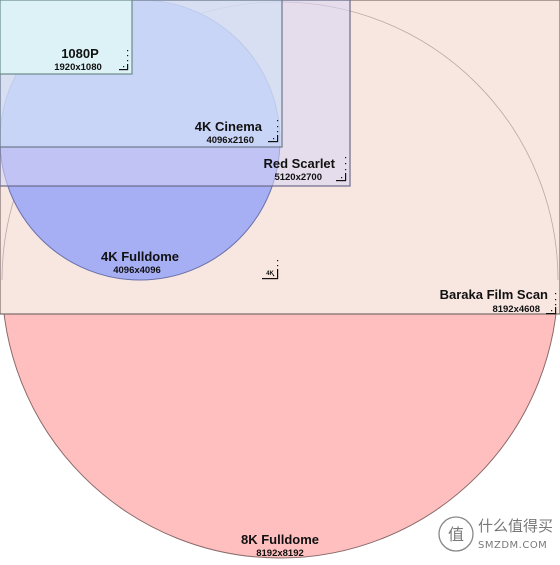 The height and width of the screenshot is (565, 560). I want to click on corner-marker-red-scarlet, so click(341, 169).